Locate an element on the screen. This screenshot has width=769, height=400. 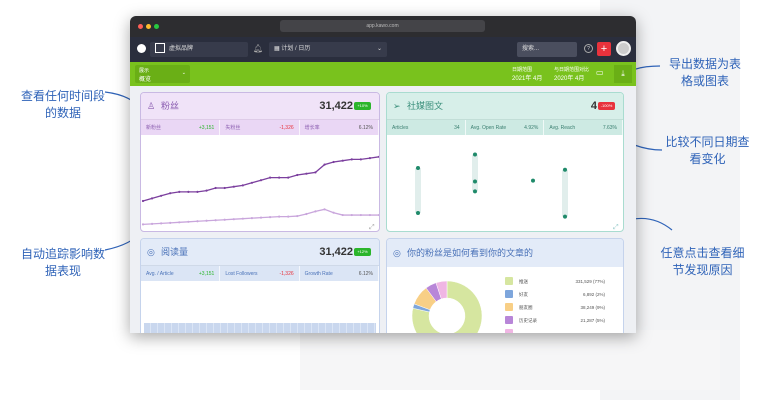
module-selector: ▦ 计划 / 日历 ⌄ is located at coordinates (328, 49).